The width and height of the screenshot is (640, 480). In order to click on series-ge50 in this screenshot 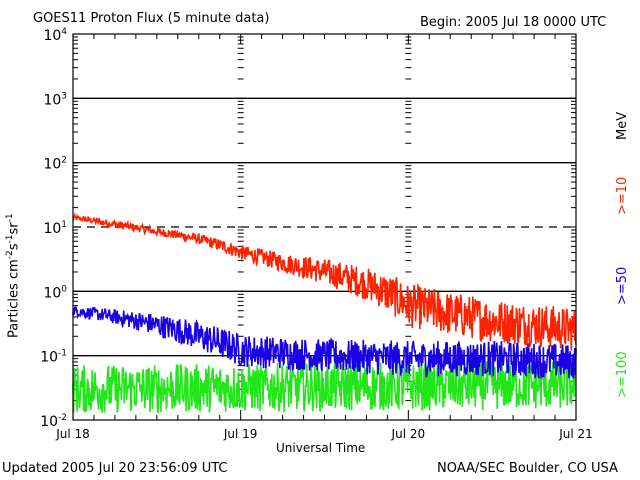, I will do `click(324, 342)`.